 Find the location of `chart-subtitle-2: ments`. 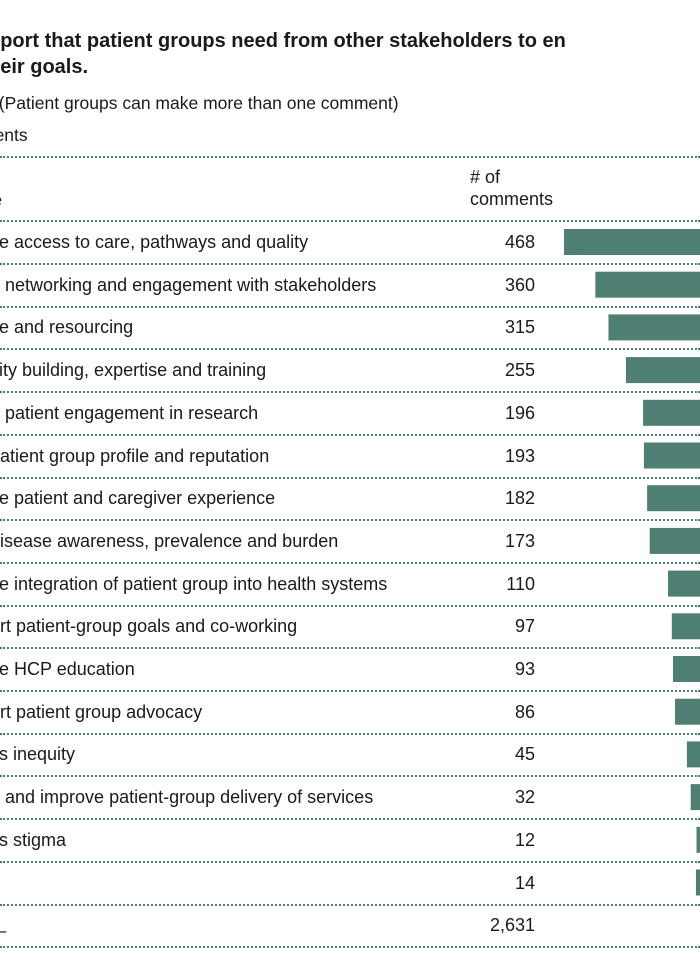

chart-subtitle-2: ments is located at coordinates (14, 135).